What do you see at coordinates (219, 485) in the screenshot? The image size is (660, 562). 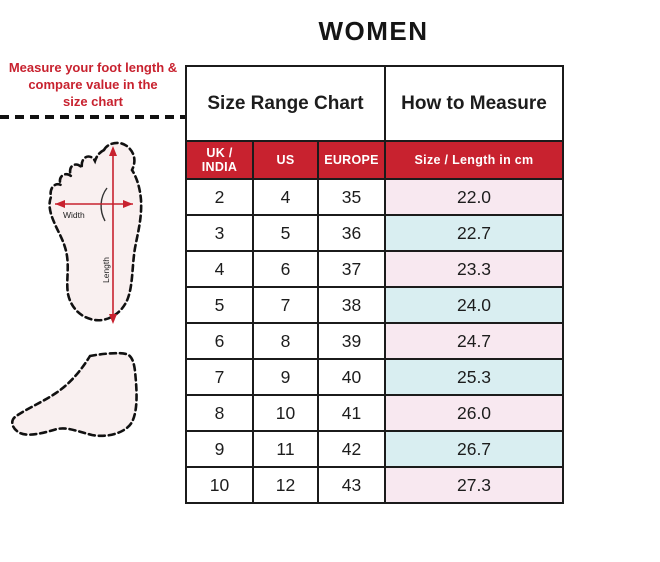 I see `cell-uk-india: 10` at bounding box center [219, 485].